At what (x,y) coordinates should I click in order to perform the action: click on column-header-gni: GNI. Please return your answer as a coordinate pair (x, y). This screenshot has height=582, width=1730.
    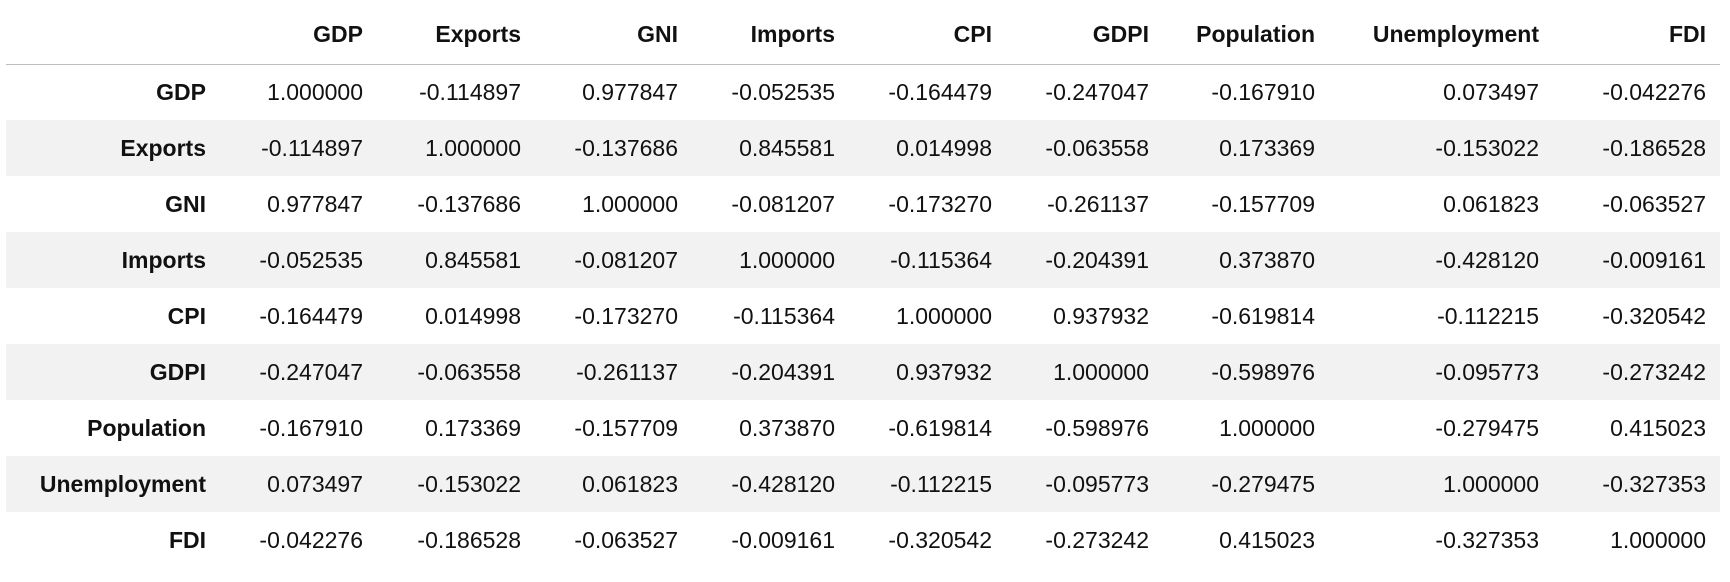
    Looking at the image, I should click on (613, 35).